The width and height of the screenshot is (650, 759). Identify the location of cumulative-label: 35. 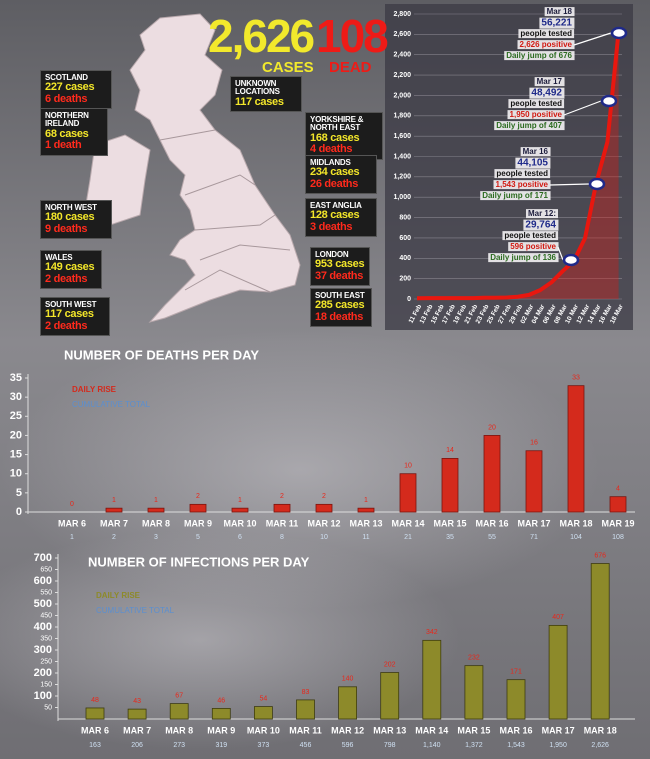
(450, 537).